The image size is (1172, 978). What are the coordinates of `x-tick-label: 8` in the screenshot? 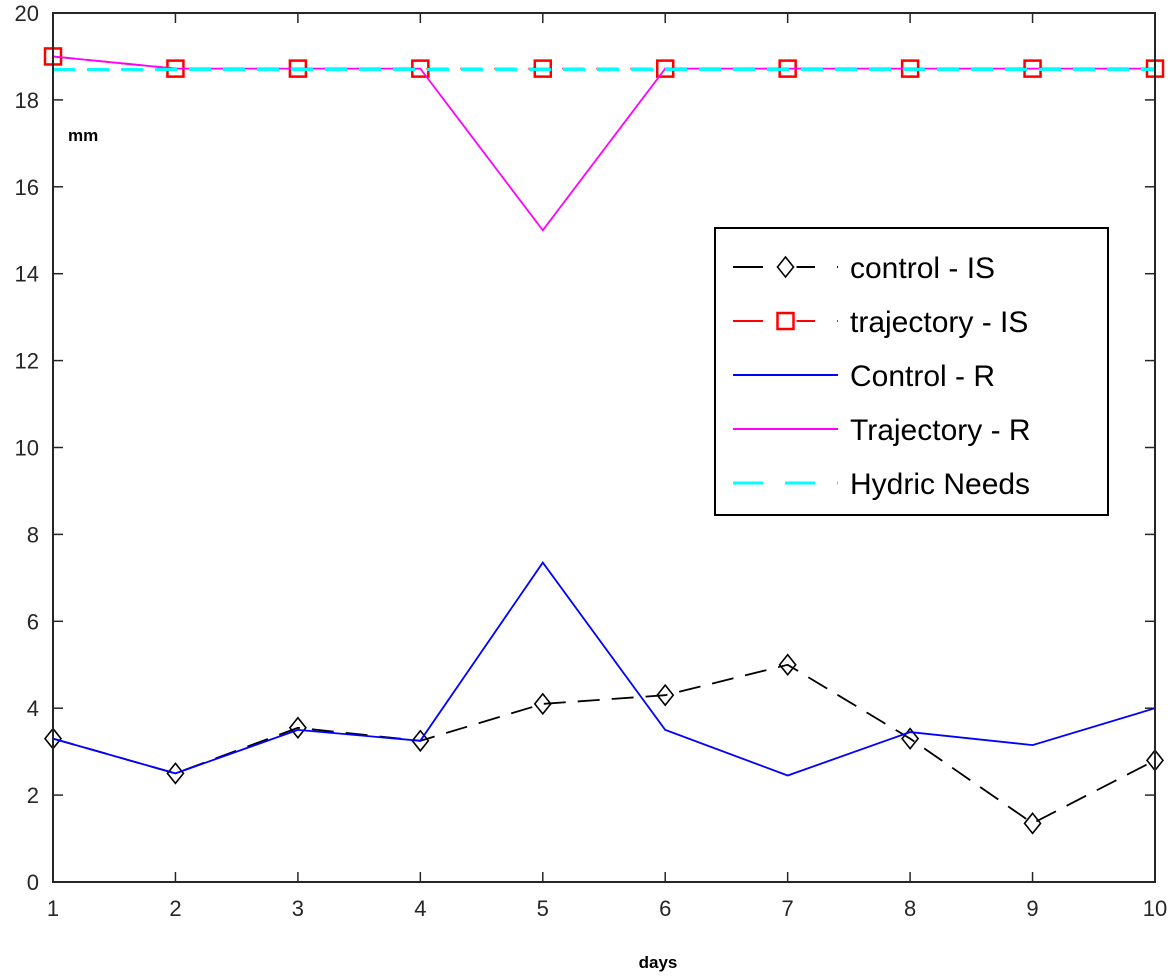 It's located at (910, 908).